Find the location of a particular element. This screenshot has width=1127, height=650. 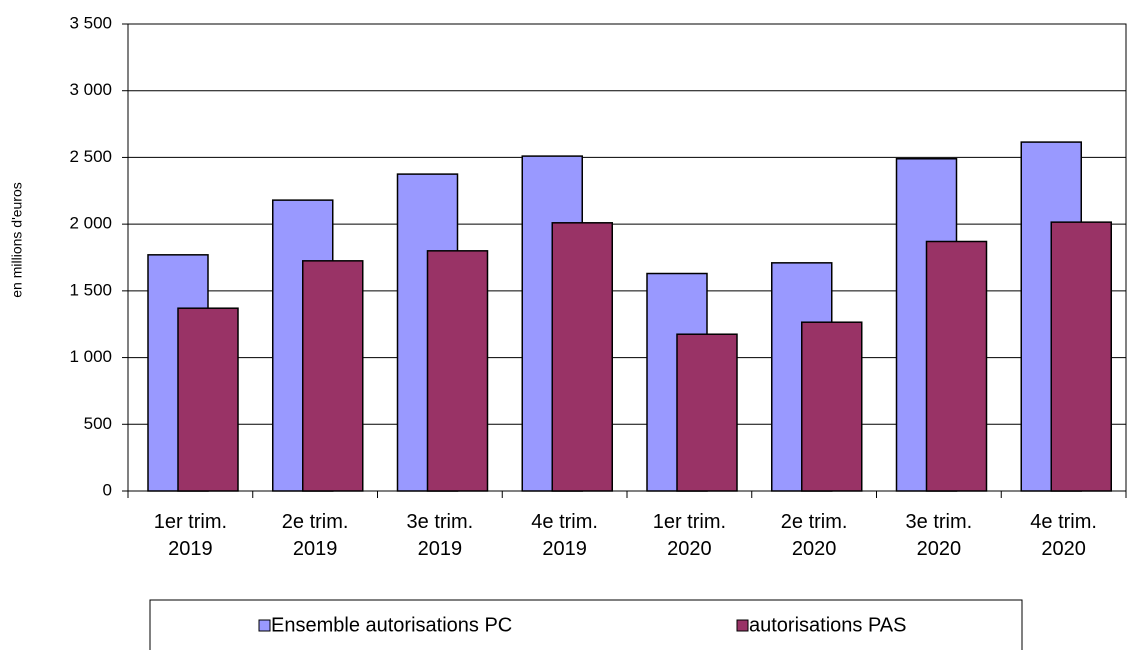

x-tick-label: 3e trim. 2020 is located at coordinates (939, 535).